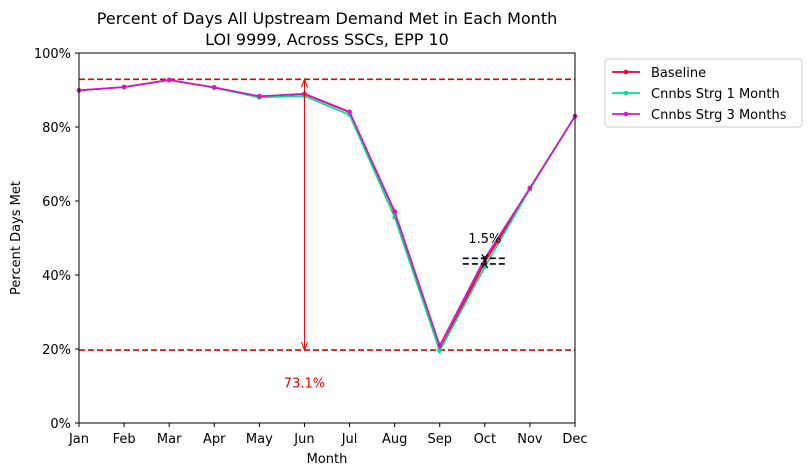 This screenshot has width=810, height=476. What do you see at coordinates (719, 115) in the screenshot?
I see `legend-label: Cnnbs Strg 3 Months` at bounding box center [719, 115].